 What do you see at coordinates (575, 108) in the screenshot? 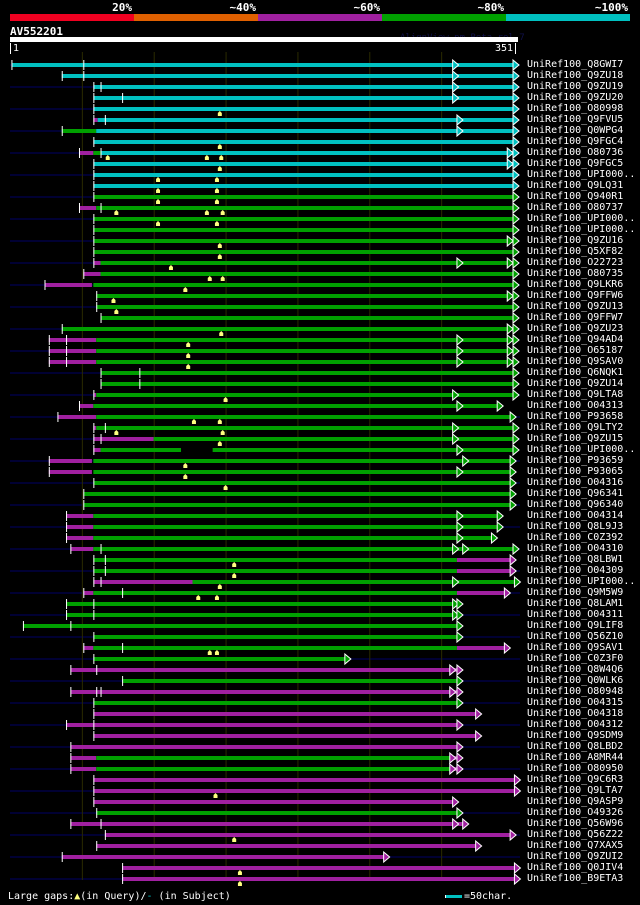
I see `hit-label: UniRef100_O80998` at bounding box center [575, 108].